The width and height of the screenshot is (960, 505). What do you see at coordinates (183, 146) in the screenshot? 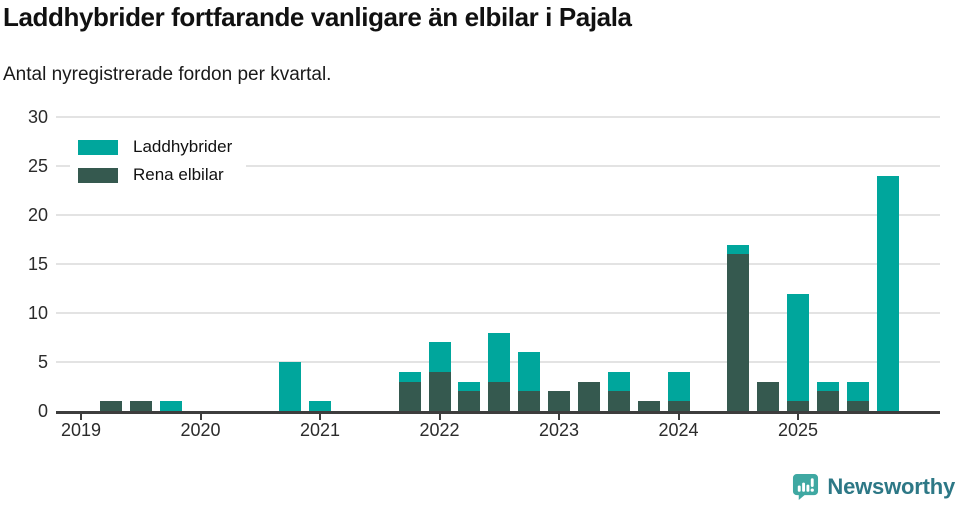
I see `legend-label: Laddhybrider` at bounding box center [183, 146].